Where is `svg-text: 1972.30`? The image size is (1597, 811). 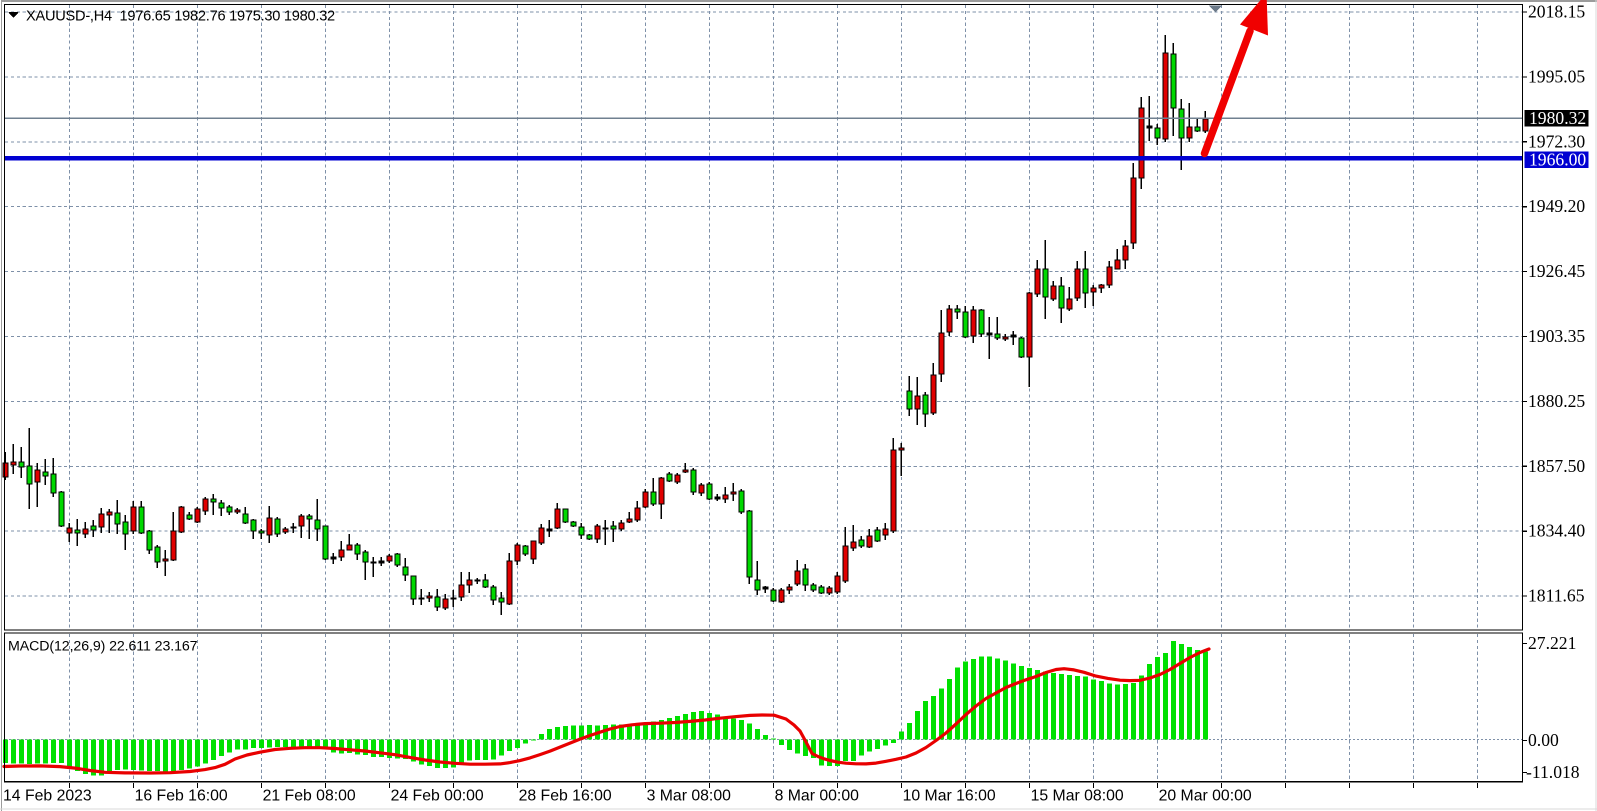
svg-text: 1972.30 is located at coordinates (1556, 141).